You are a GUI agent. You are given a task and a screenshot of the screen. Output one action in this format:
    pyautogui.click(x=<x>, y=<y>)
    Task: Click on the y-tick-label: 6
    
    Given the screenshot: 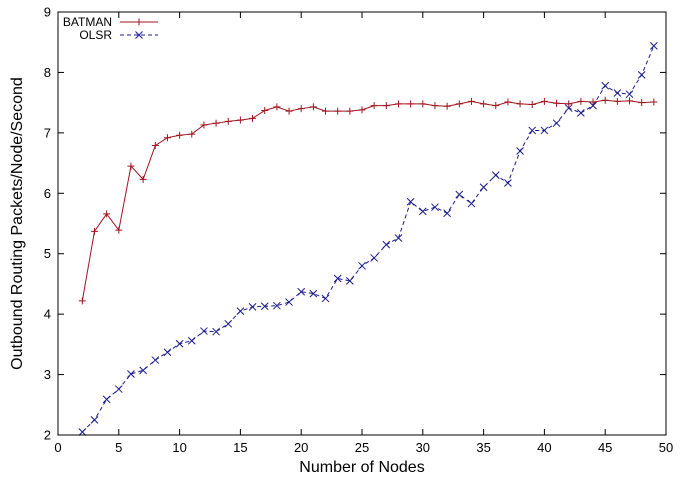 What is the action you would take?
    pyautogui.click(x=47, y=193)
    